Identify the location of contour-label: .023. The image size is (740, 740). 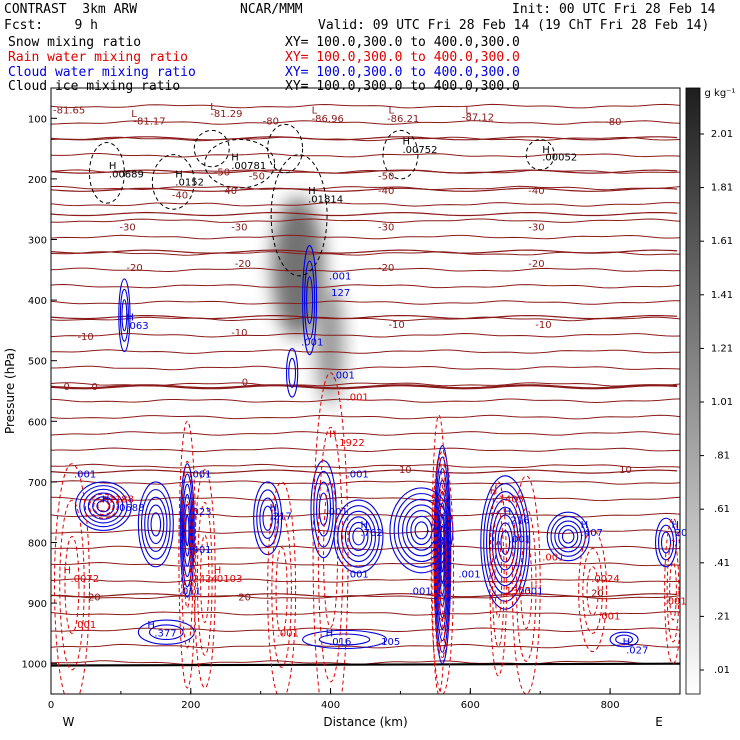
(200, 512).